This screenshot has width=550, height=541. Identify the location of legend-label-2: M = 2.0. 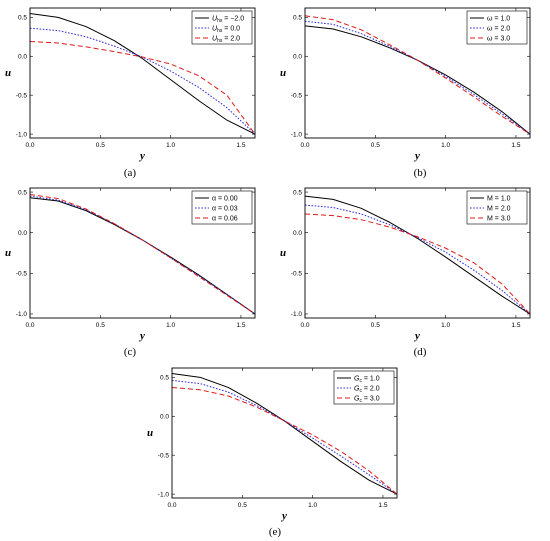
(499, 208).